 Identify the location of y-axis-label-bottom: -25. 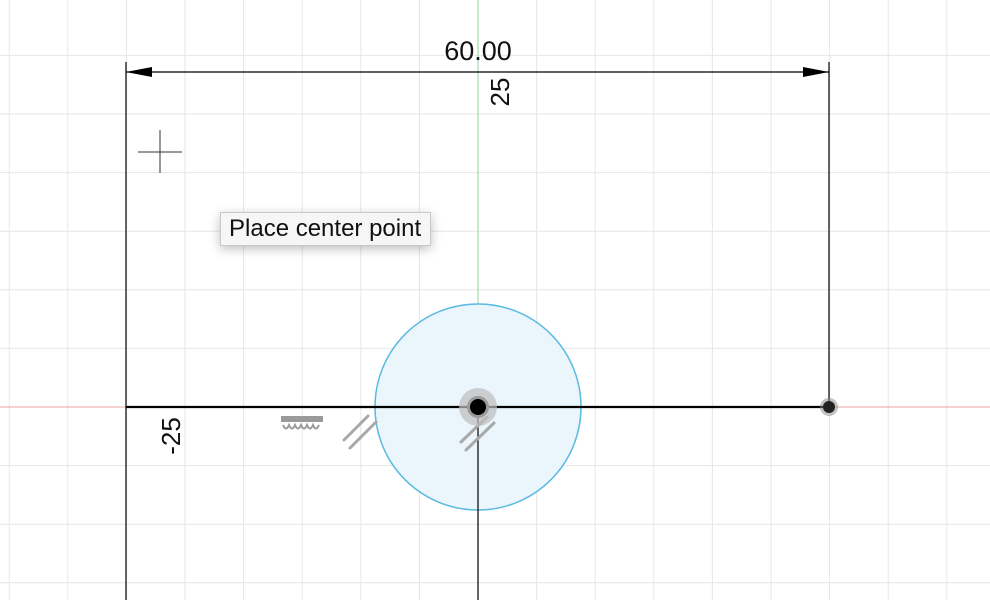
(171, 436).